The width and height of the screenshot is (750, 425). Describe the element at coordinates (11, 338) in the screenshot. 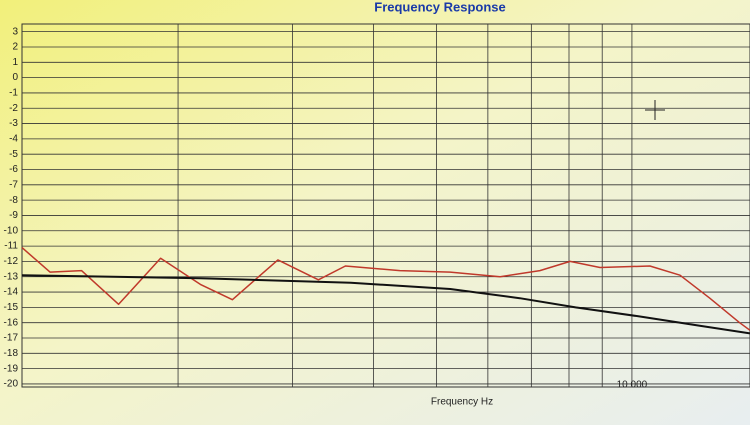

I see `y-tick-label: -17` at that location.